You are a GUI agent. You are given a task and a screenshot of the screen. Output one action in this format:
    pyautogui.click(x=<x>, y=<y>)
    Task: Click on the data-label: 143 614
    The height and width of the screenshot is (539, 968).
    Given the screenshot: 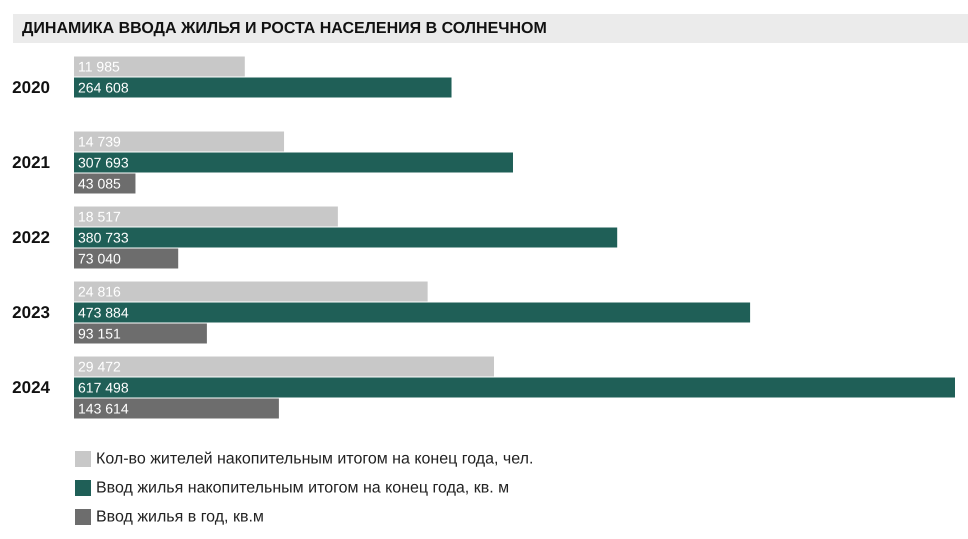 What is the action you would take?
    pyautogui.click(x=103, y=408)
    